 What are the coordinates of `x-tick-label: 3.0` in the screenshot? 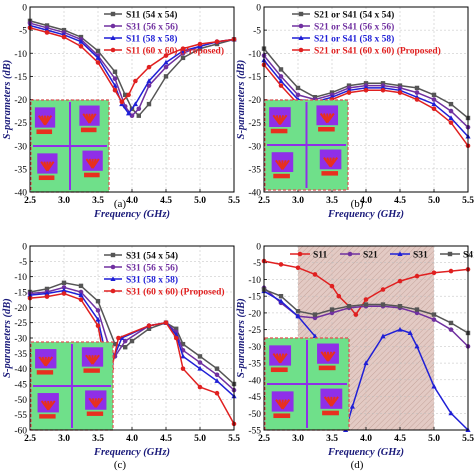 It's located at (298, 201).